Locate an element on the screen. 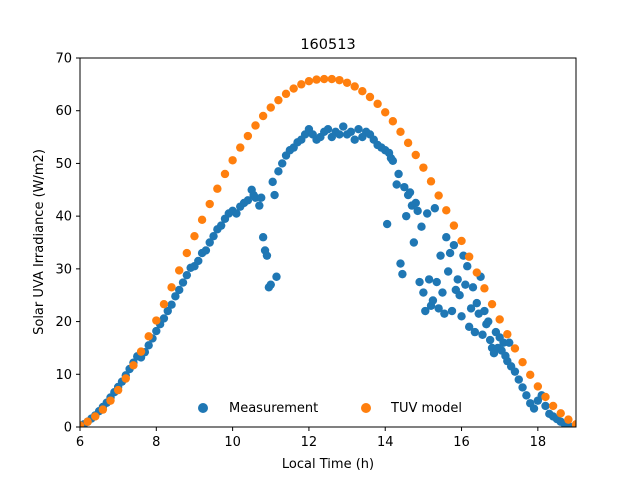 Image resolution: width=640 pixels, height=480 pixels. x-tick-label: 12 is located at coordinates (309, 442).